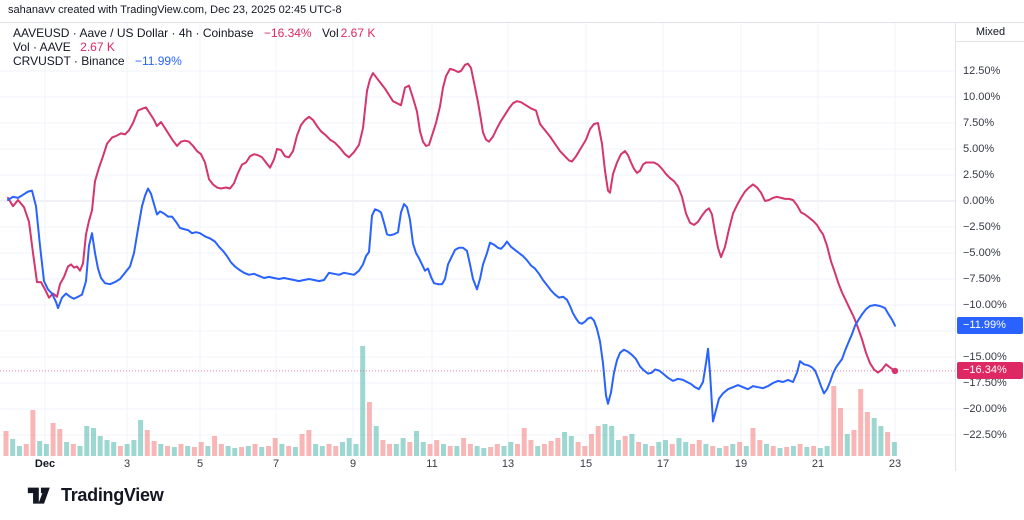 The width and height of the screenshot is (1024, 520). Describe the element at coordinates (741, 464) in the screenshot. I see `x-tick-label: 19` at that location.